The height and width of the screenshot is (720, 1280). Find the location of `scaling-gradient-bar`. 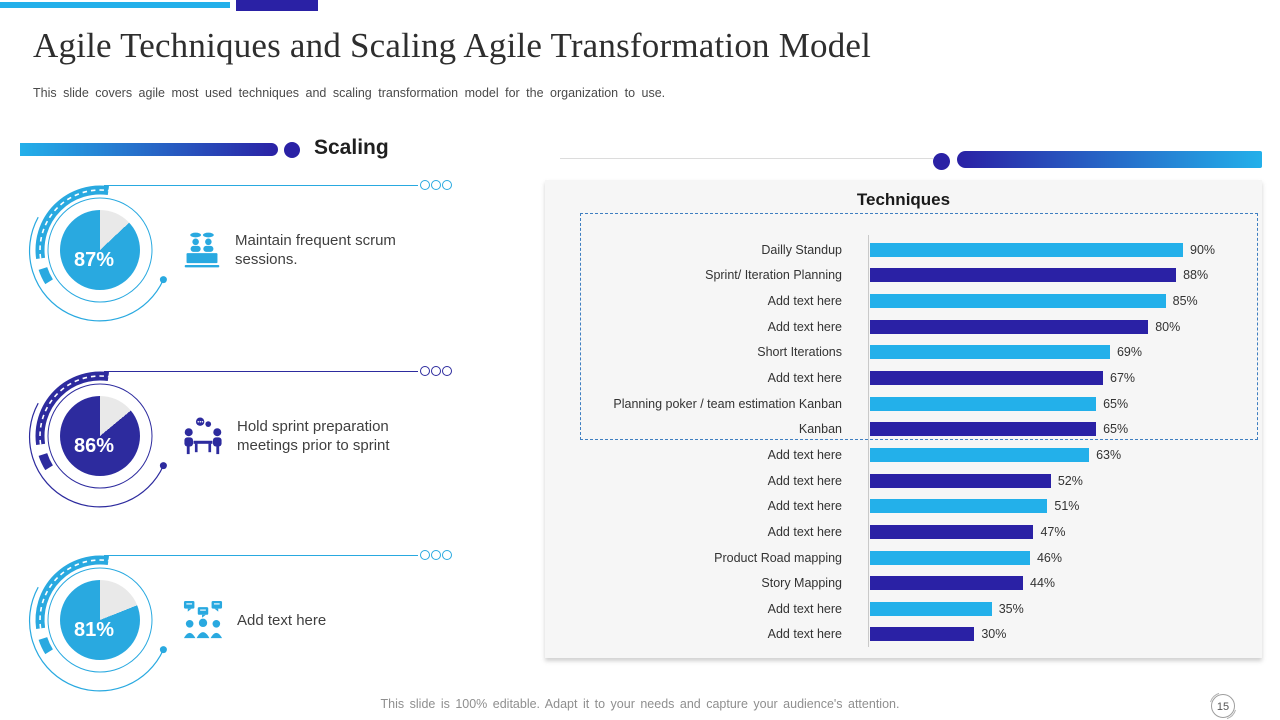

scaling-gradient-bar is located at coordinates (149, 149).